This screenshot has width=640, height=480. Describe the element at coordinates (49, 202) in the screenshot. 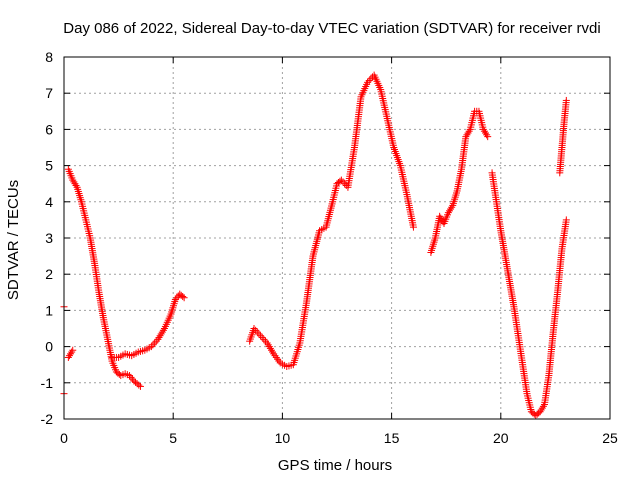

I see `y-tick-label: 4` at that location.